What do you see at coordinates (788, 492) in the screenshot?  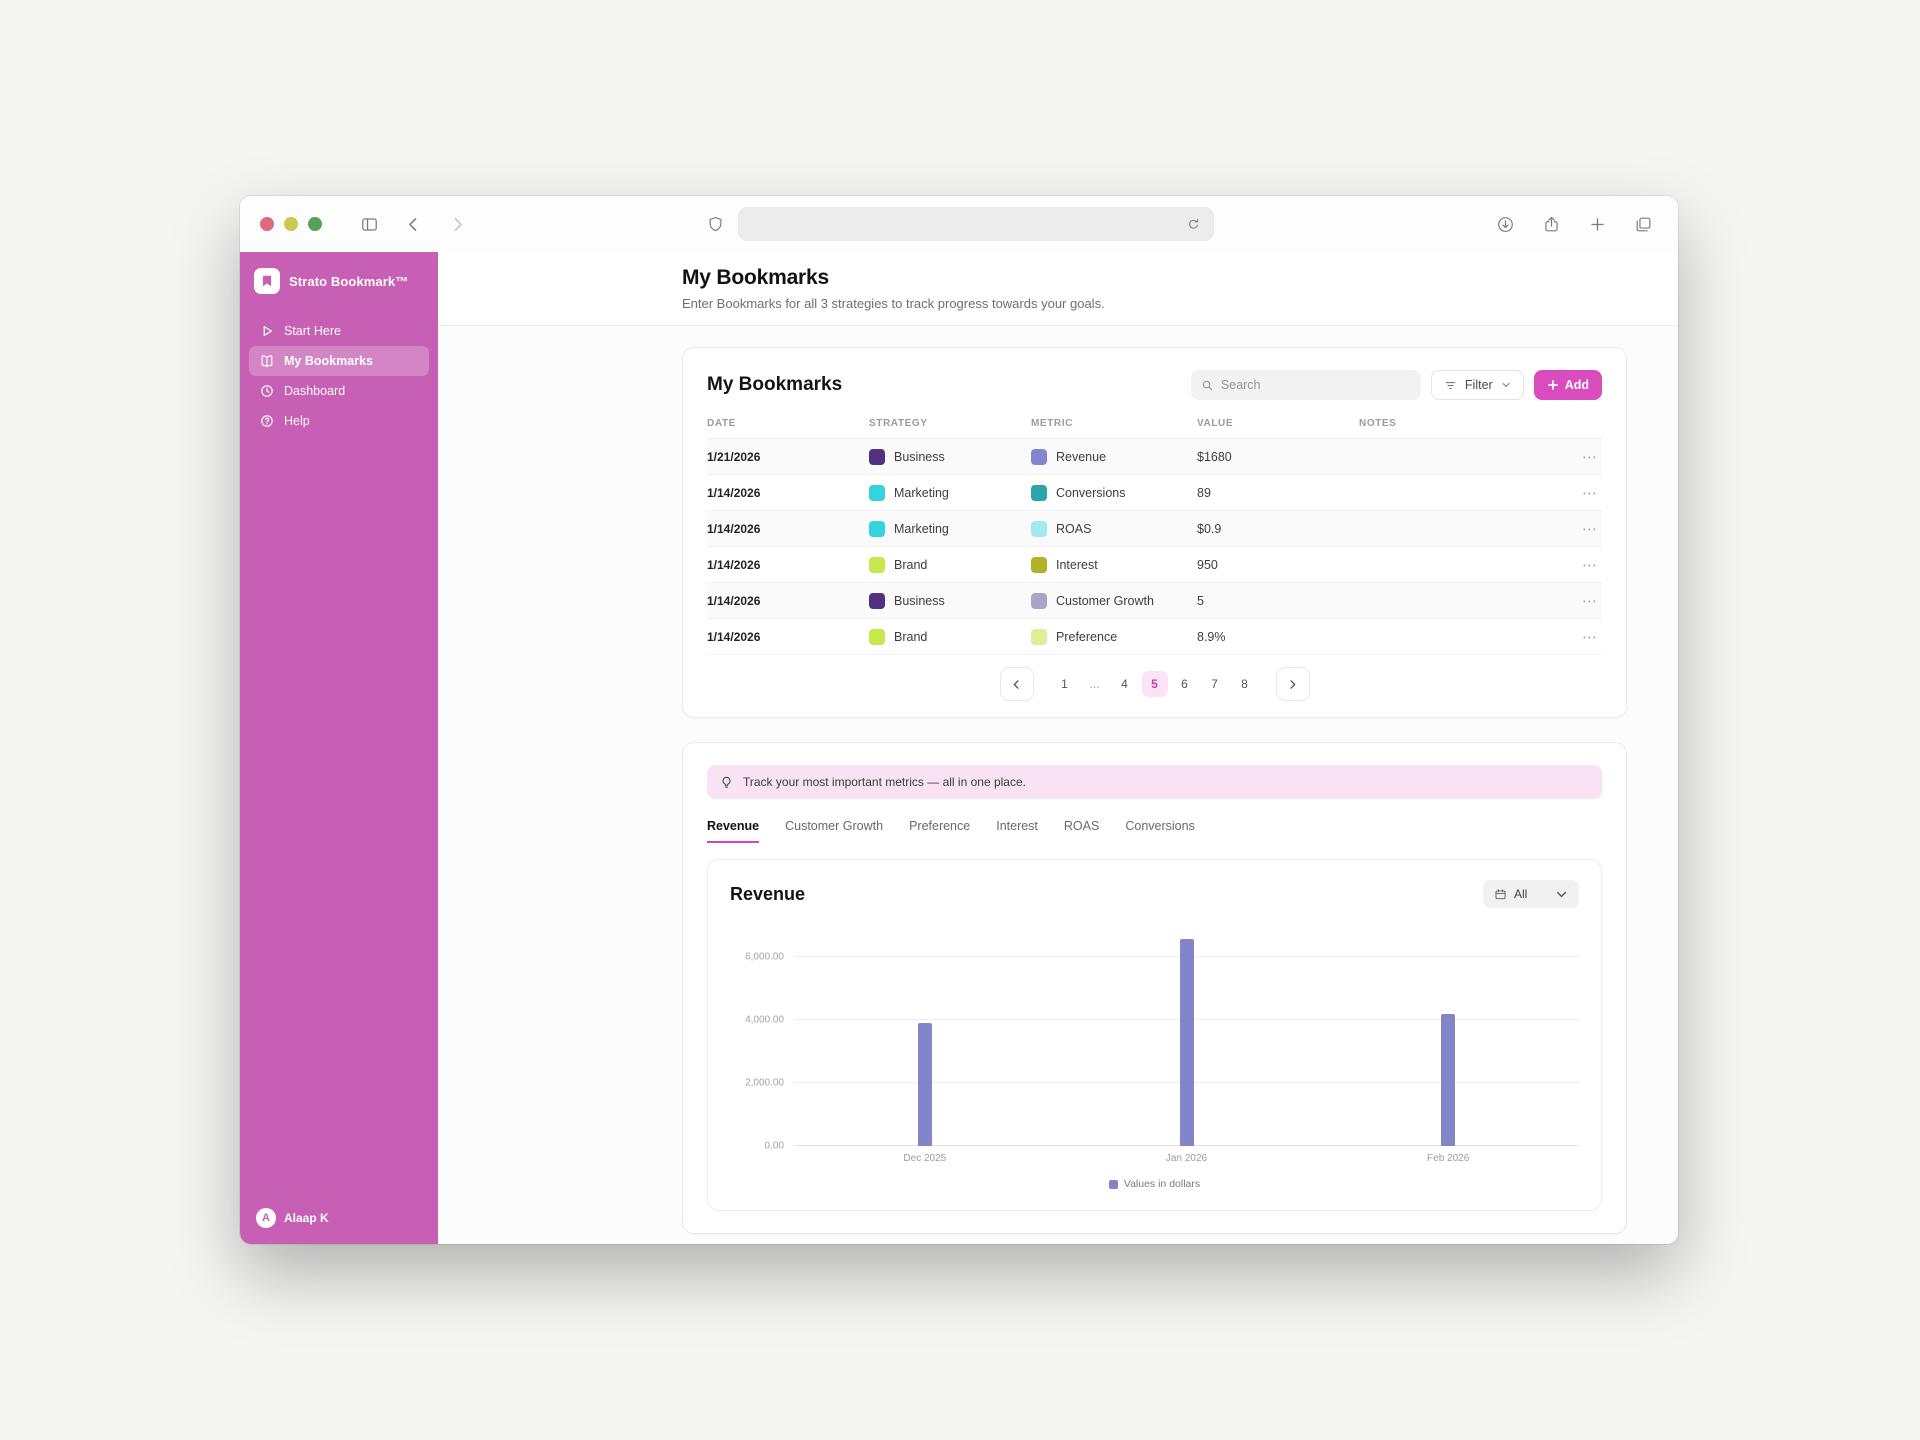 I see `cell-date: 1/14/2026` at bounding box center [788, 492].